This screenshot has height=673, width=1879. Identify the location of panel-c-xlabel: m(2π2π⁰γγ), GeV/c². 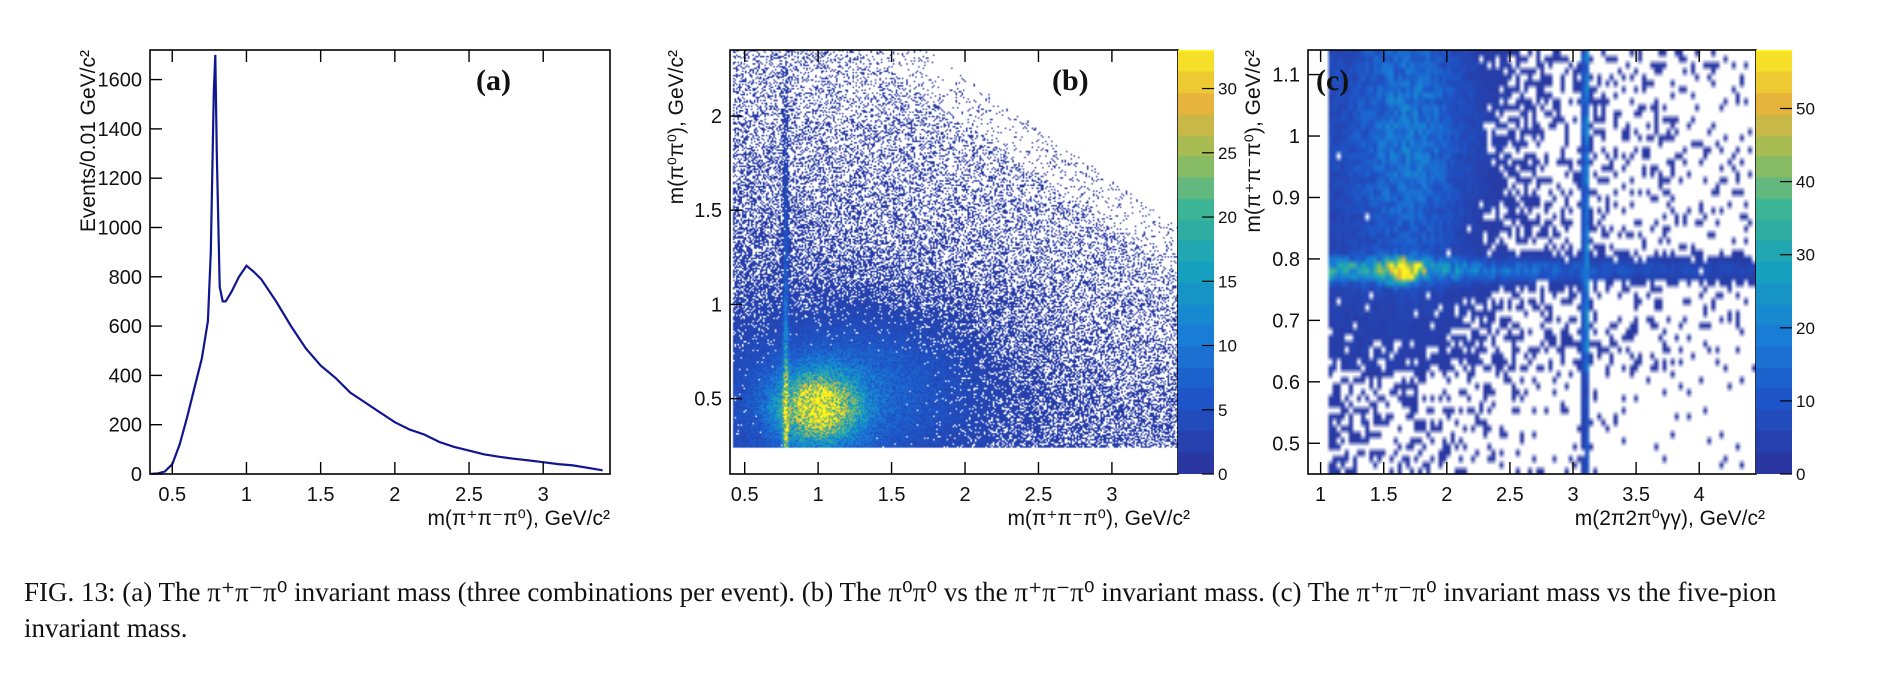
(1670, 518).